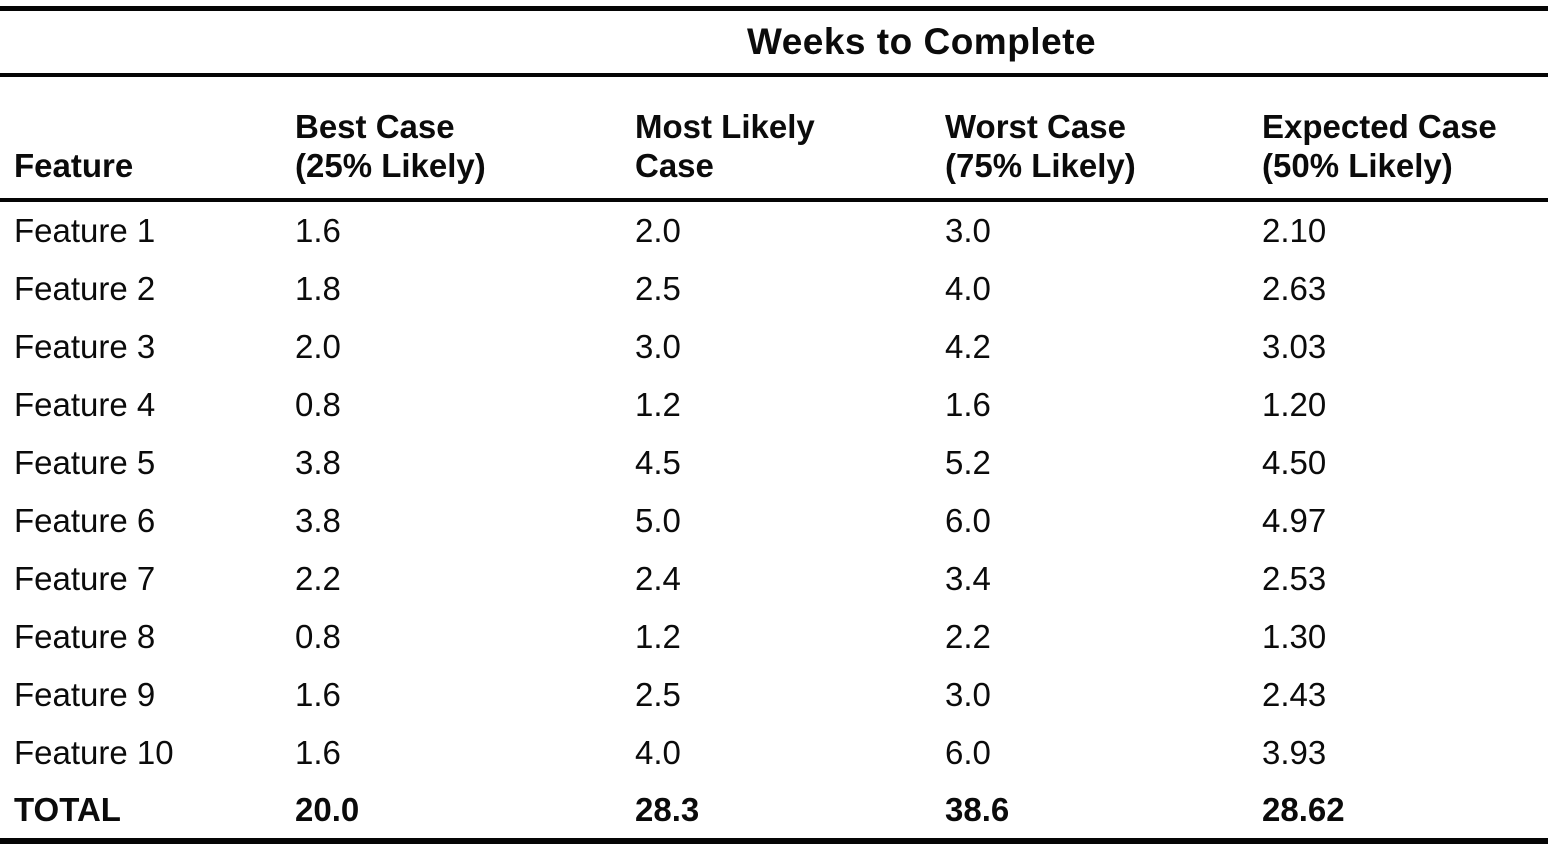 The image size is (1548, 844). I want to click on table-row: Feature 2 1.8 2.5 4.0 2.63, so click(774, 289).